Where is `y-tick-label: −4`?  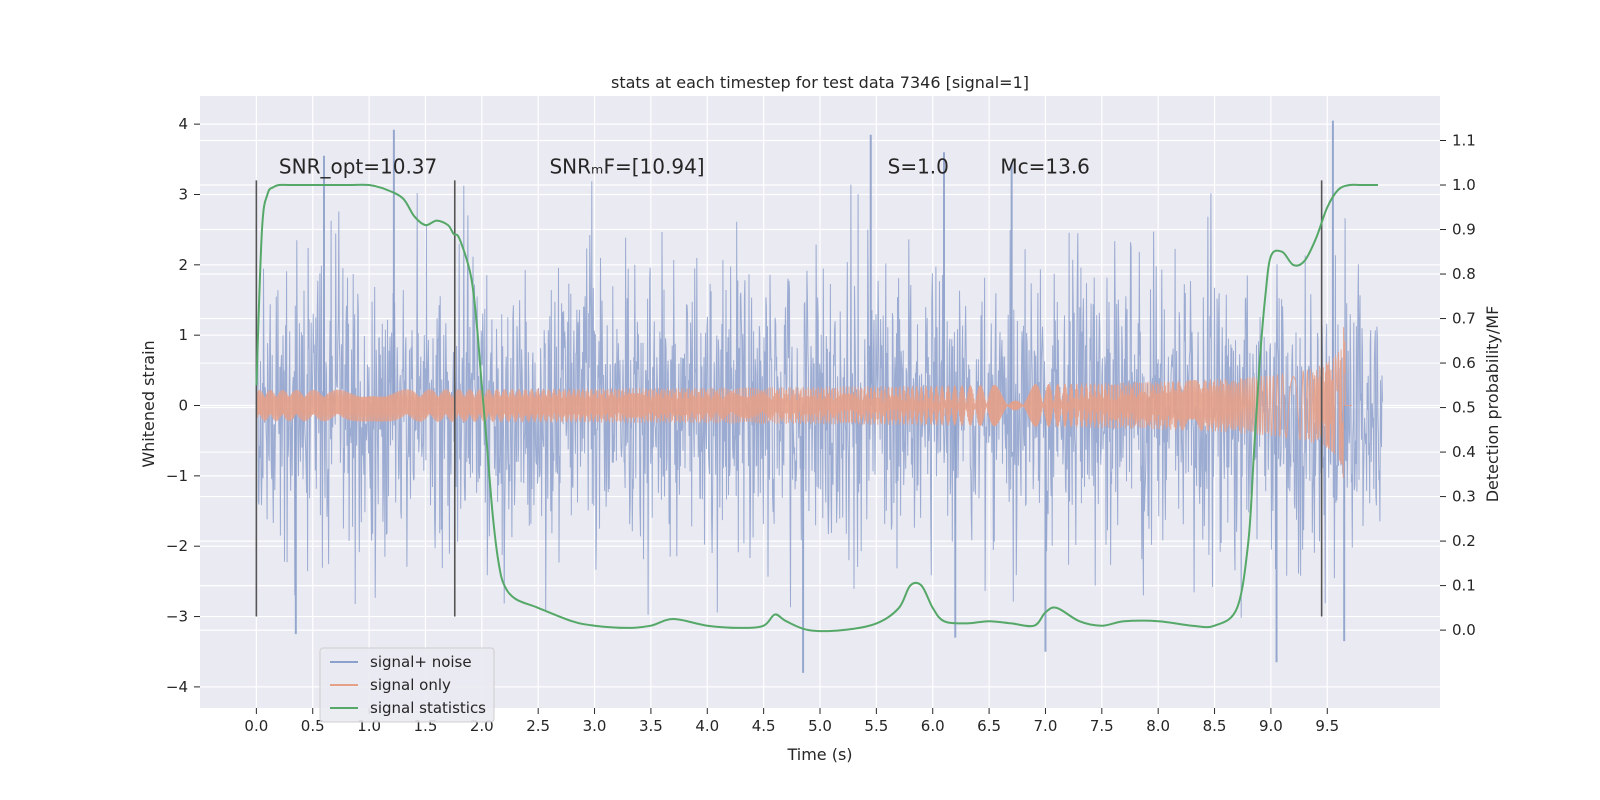
y-tick-label: −4 is located at coordinates (177, 687).